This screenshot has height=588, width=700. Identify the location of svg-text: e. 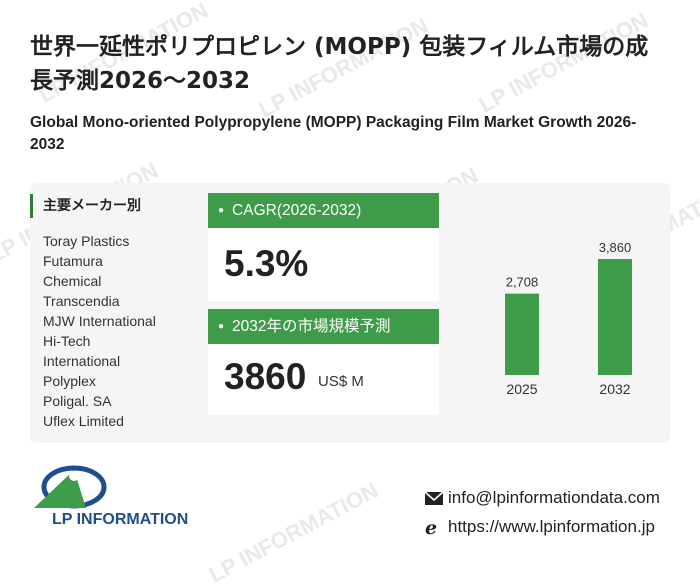
(431, 527).